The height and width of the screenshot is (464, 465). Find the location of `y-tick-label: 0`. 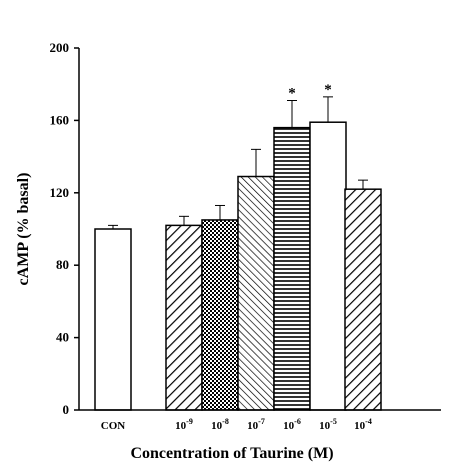

y-tick-label: 0 is located at coordinates (66, 409).